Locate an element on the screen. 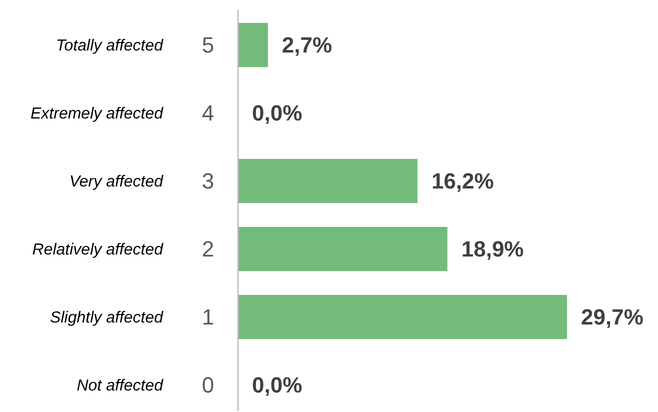 Image resolution: width=658 pixels, height=412 pixels. text: Not affected is located at coordinates (120, 386).